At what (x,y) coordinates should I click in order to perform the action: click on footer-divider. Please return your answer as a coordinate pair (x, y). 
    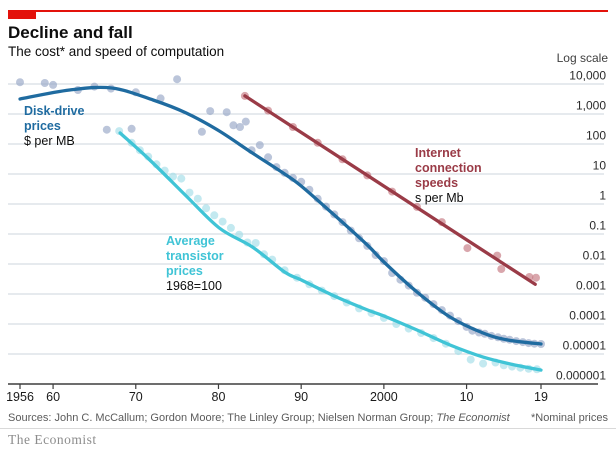
    Looking at the image, I should click on (308, 428).